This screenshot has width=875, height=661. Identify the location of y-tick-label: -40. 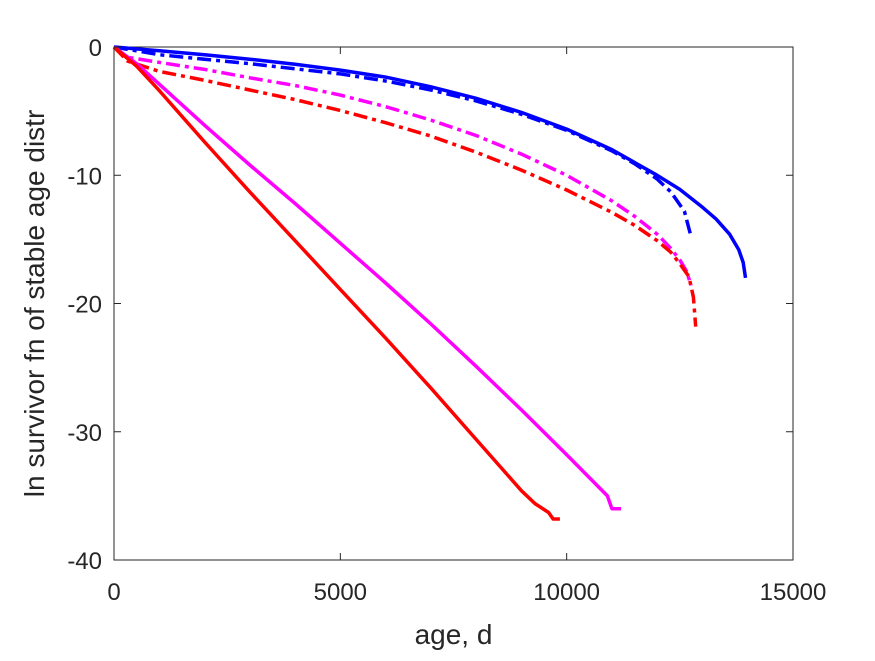
(84, 561).